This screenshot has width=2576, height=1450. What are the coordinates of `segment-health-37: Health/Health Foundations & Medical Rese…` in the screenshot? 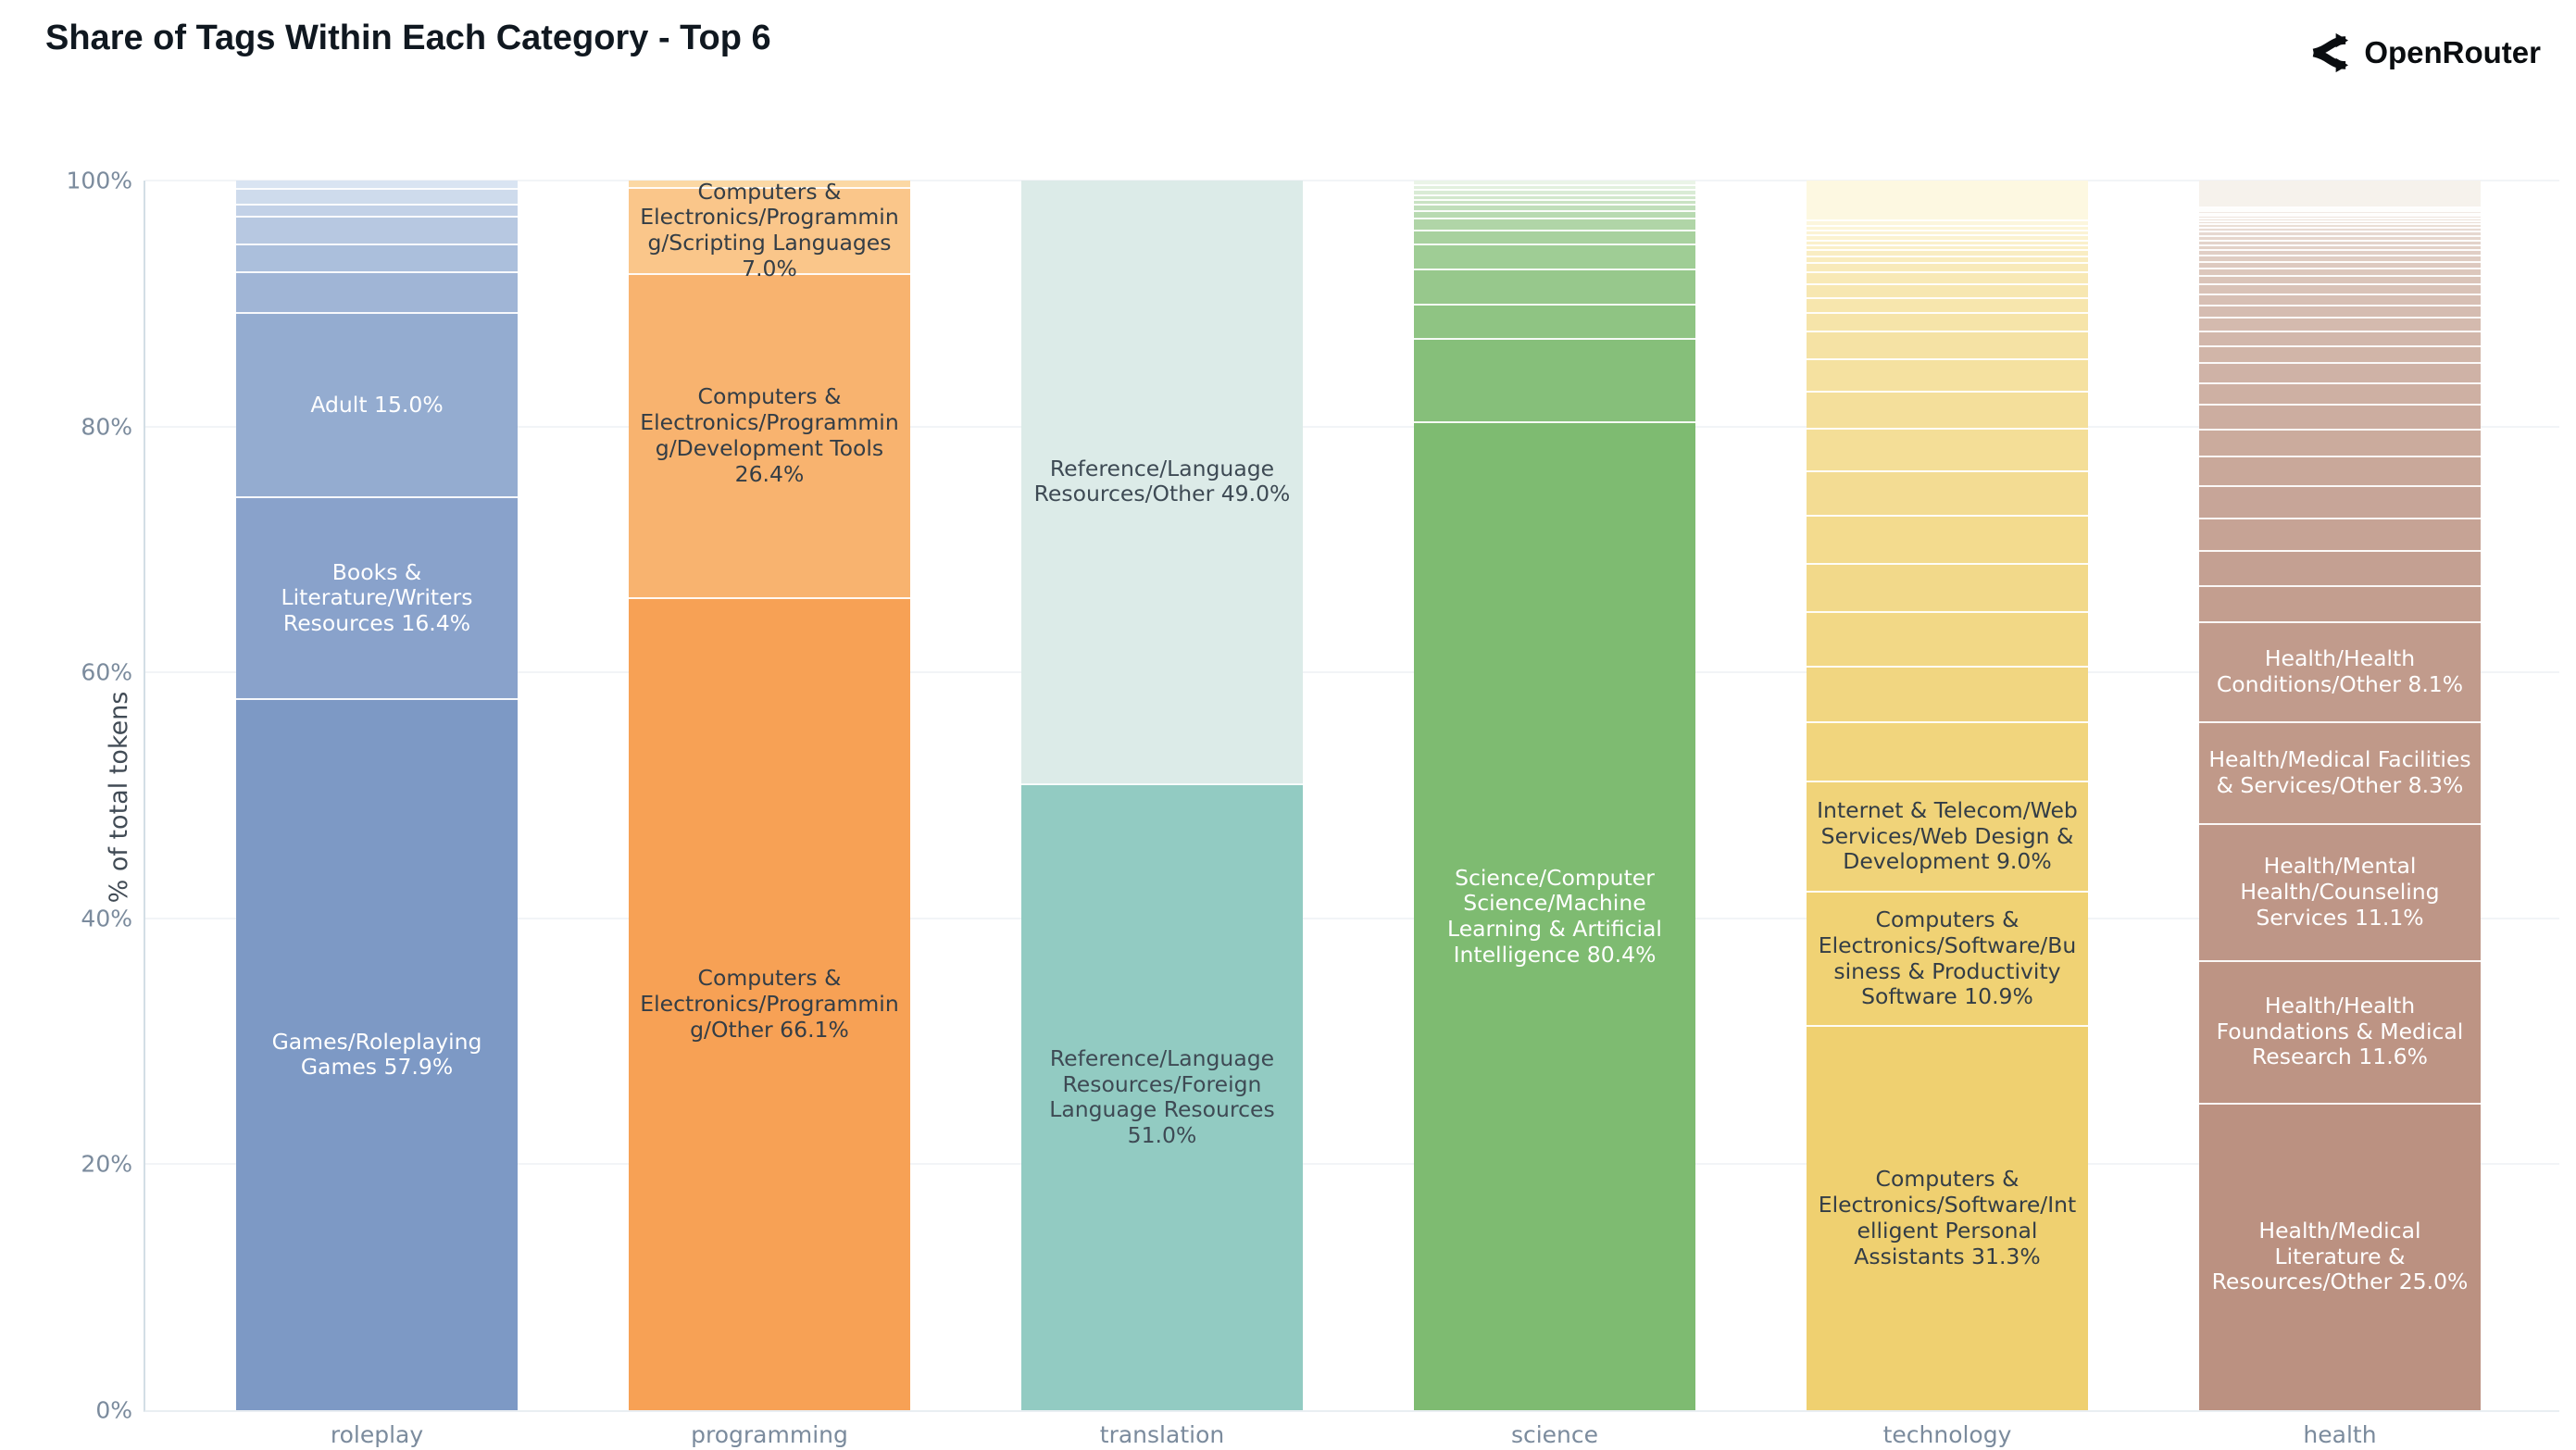 It's located at (2340, 1031).